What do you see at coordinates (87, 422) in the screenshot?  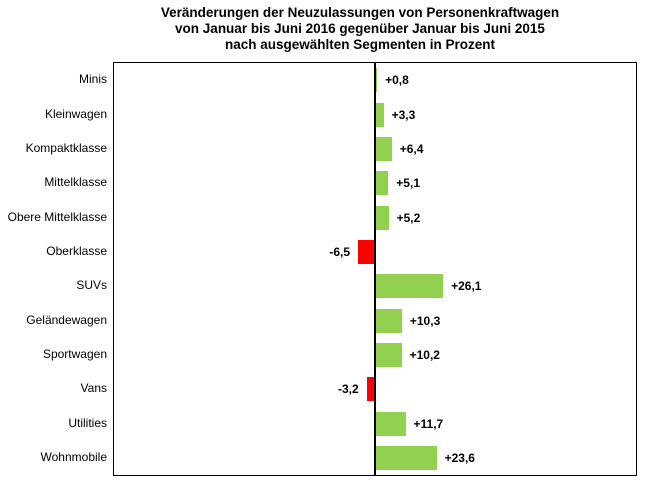 I see `category-label: Utilities` at bounding box center [87, 422].